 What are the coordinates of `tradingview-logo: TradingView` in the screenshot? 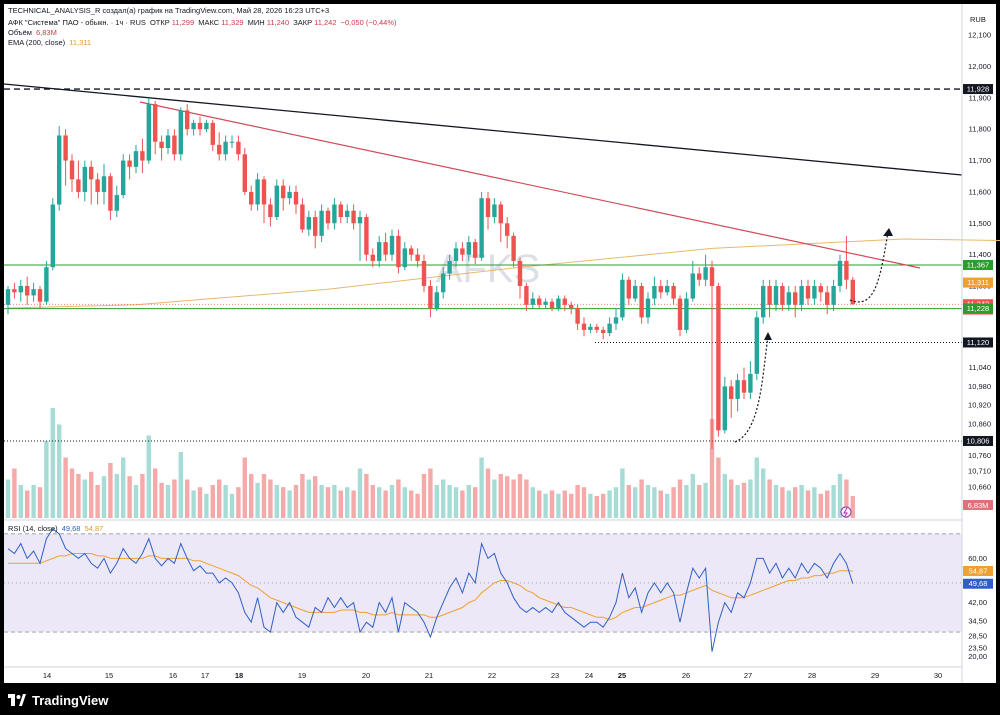 It's located at (58, 700).